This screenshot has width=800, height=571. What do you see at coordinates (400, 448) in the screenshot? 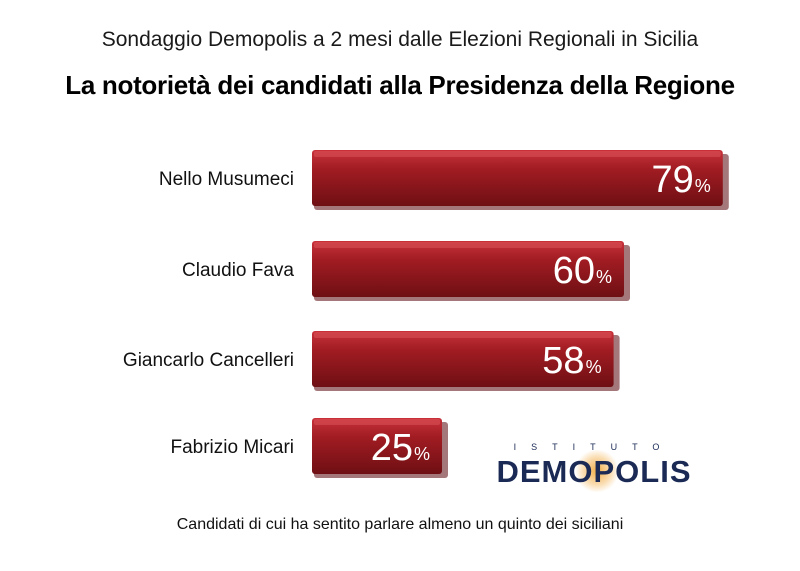
I see `value-label: 25%` at bounding box center [400, 448].